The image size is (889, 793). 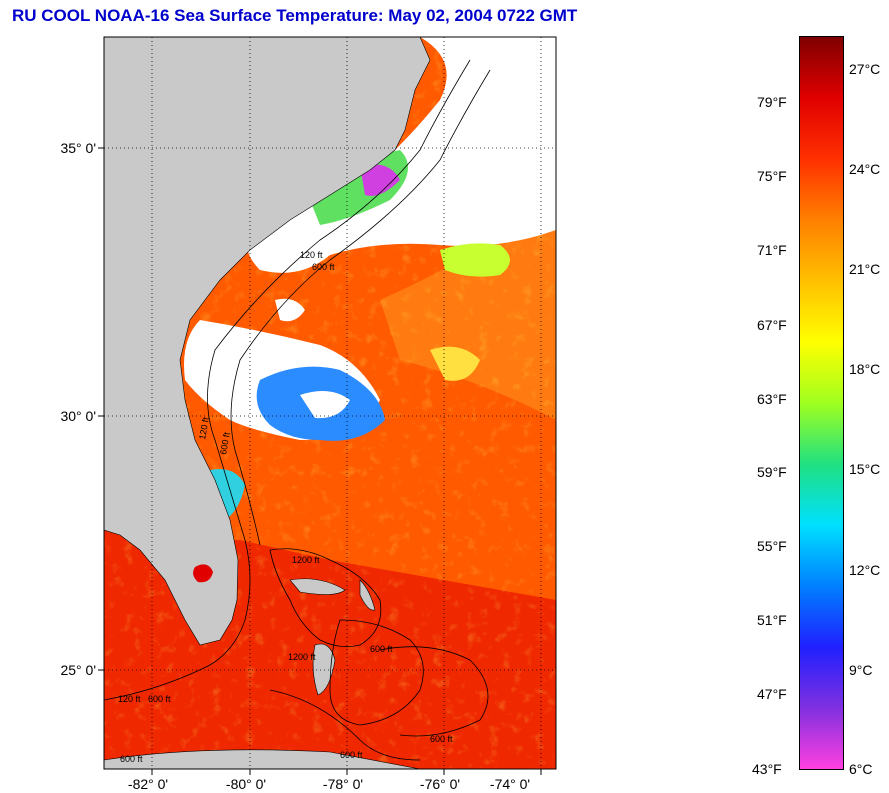 What do you see at coordinates (343, 784) in the screenshot?
I see `lon-tick-label: -78° 0'` at bounding box center [343, 784].